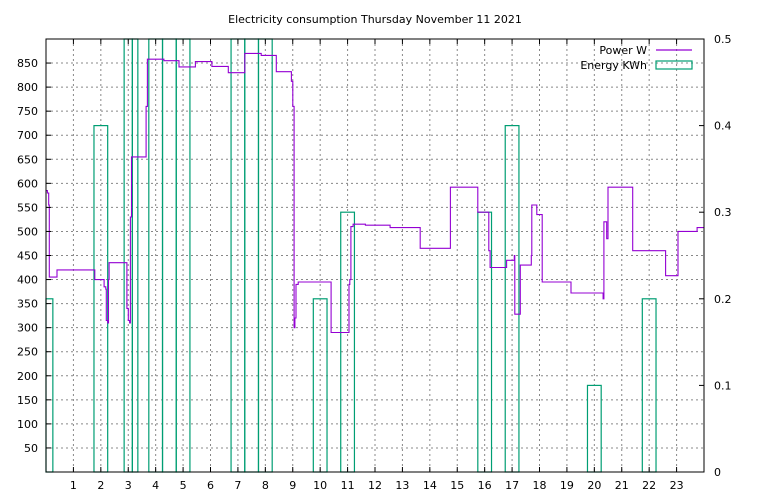 The image size is (768, 500). Describe the element at coordinates (613, 65) in the screenshot. I see `legend-label-energy: Energy KWh` at that location.